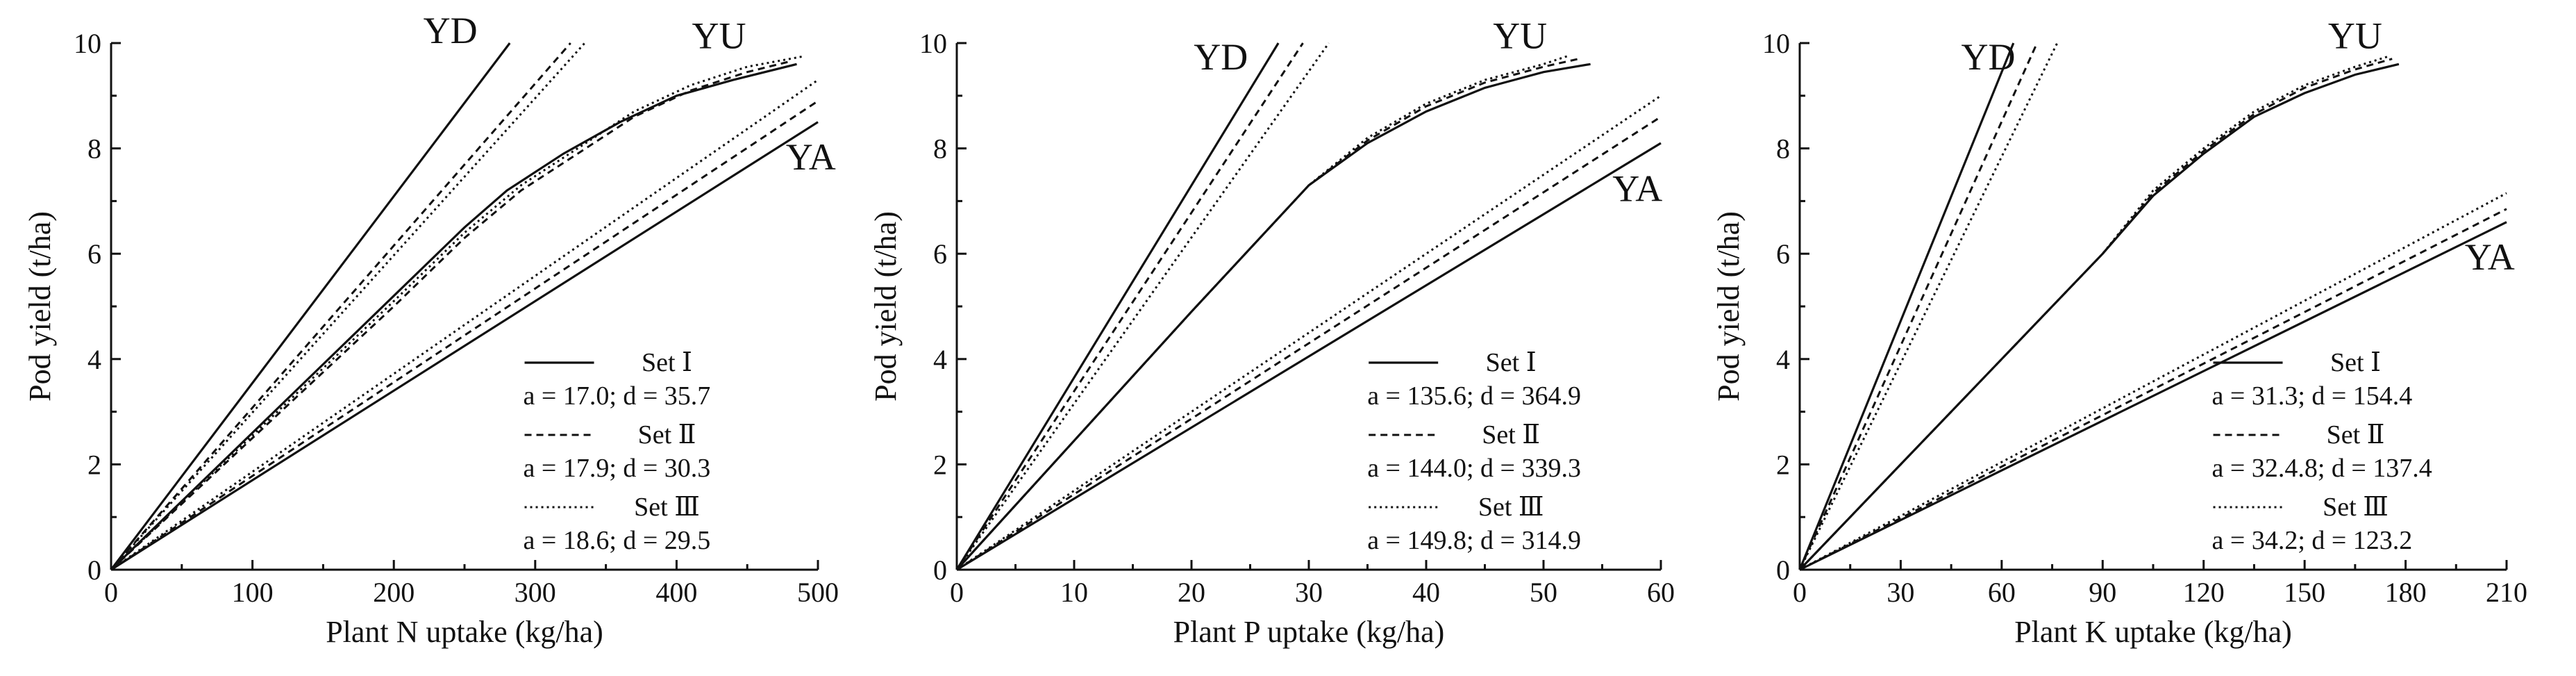 This screenshot has height=676, width=2576. Describe the element at coordinates (2322, 469) in the screenshot. I see `legend-params: a = 32.4.8; d = 137.4` at that location.